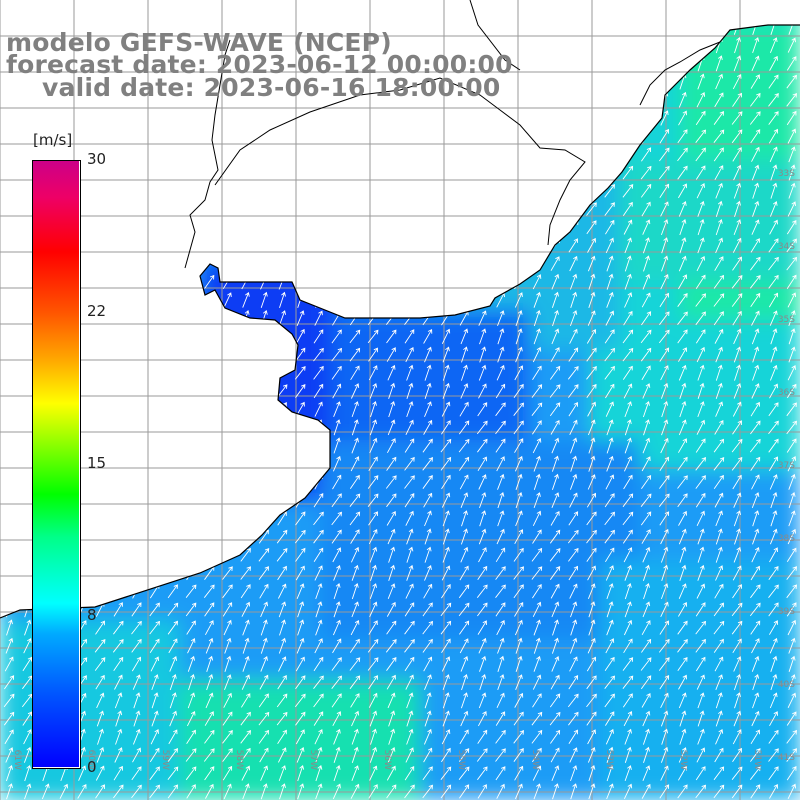  Describe the element at coordinates (495, 35) in the screenshot. I see `border-line` at that location.